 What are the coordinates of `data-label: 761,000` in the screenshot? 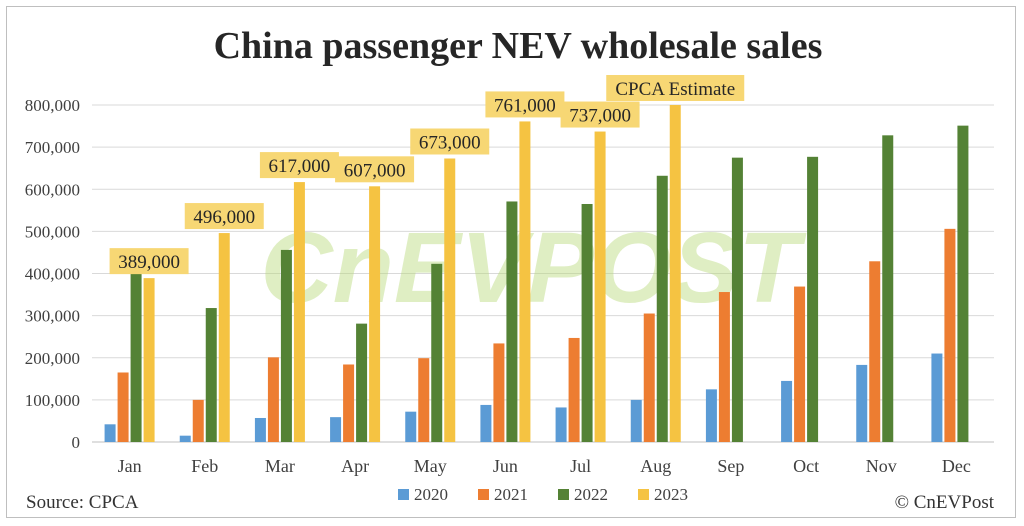 It's located at (525, 105).